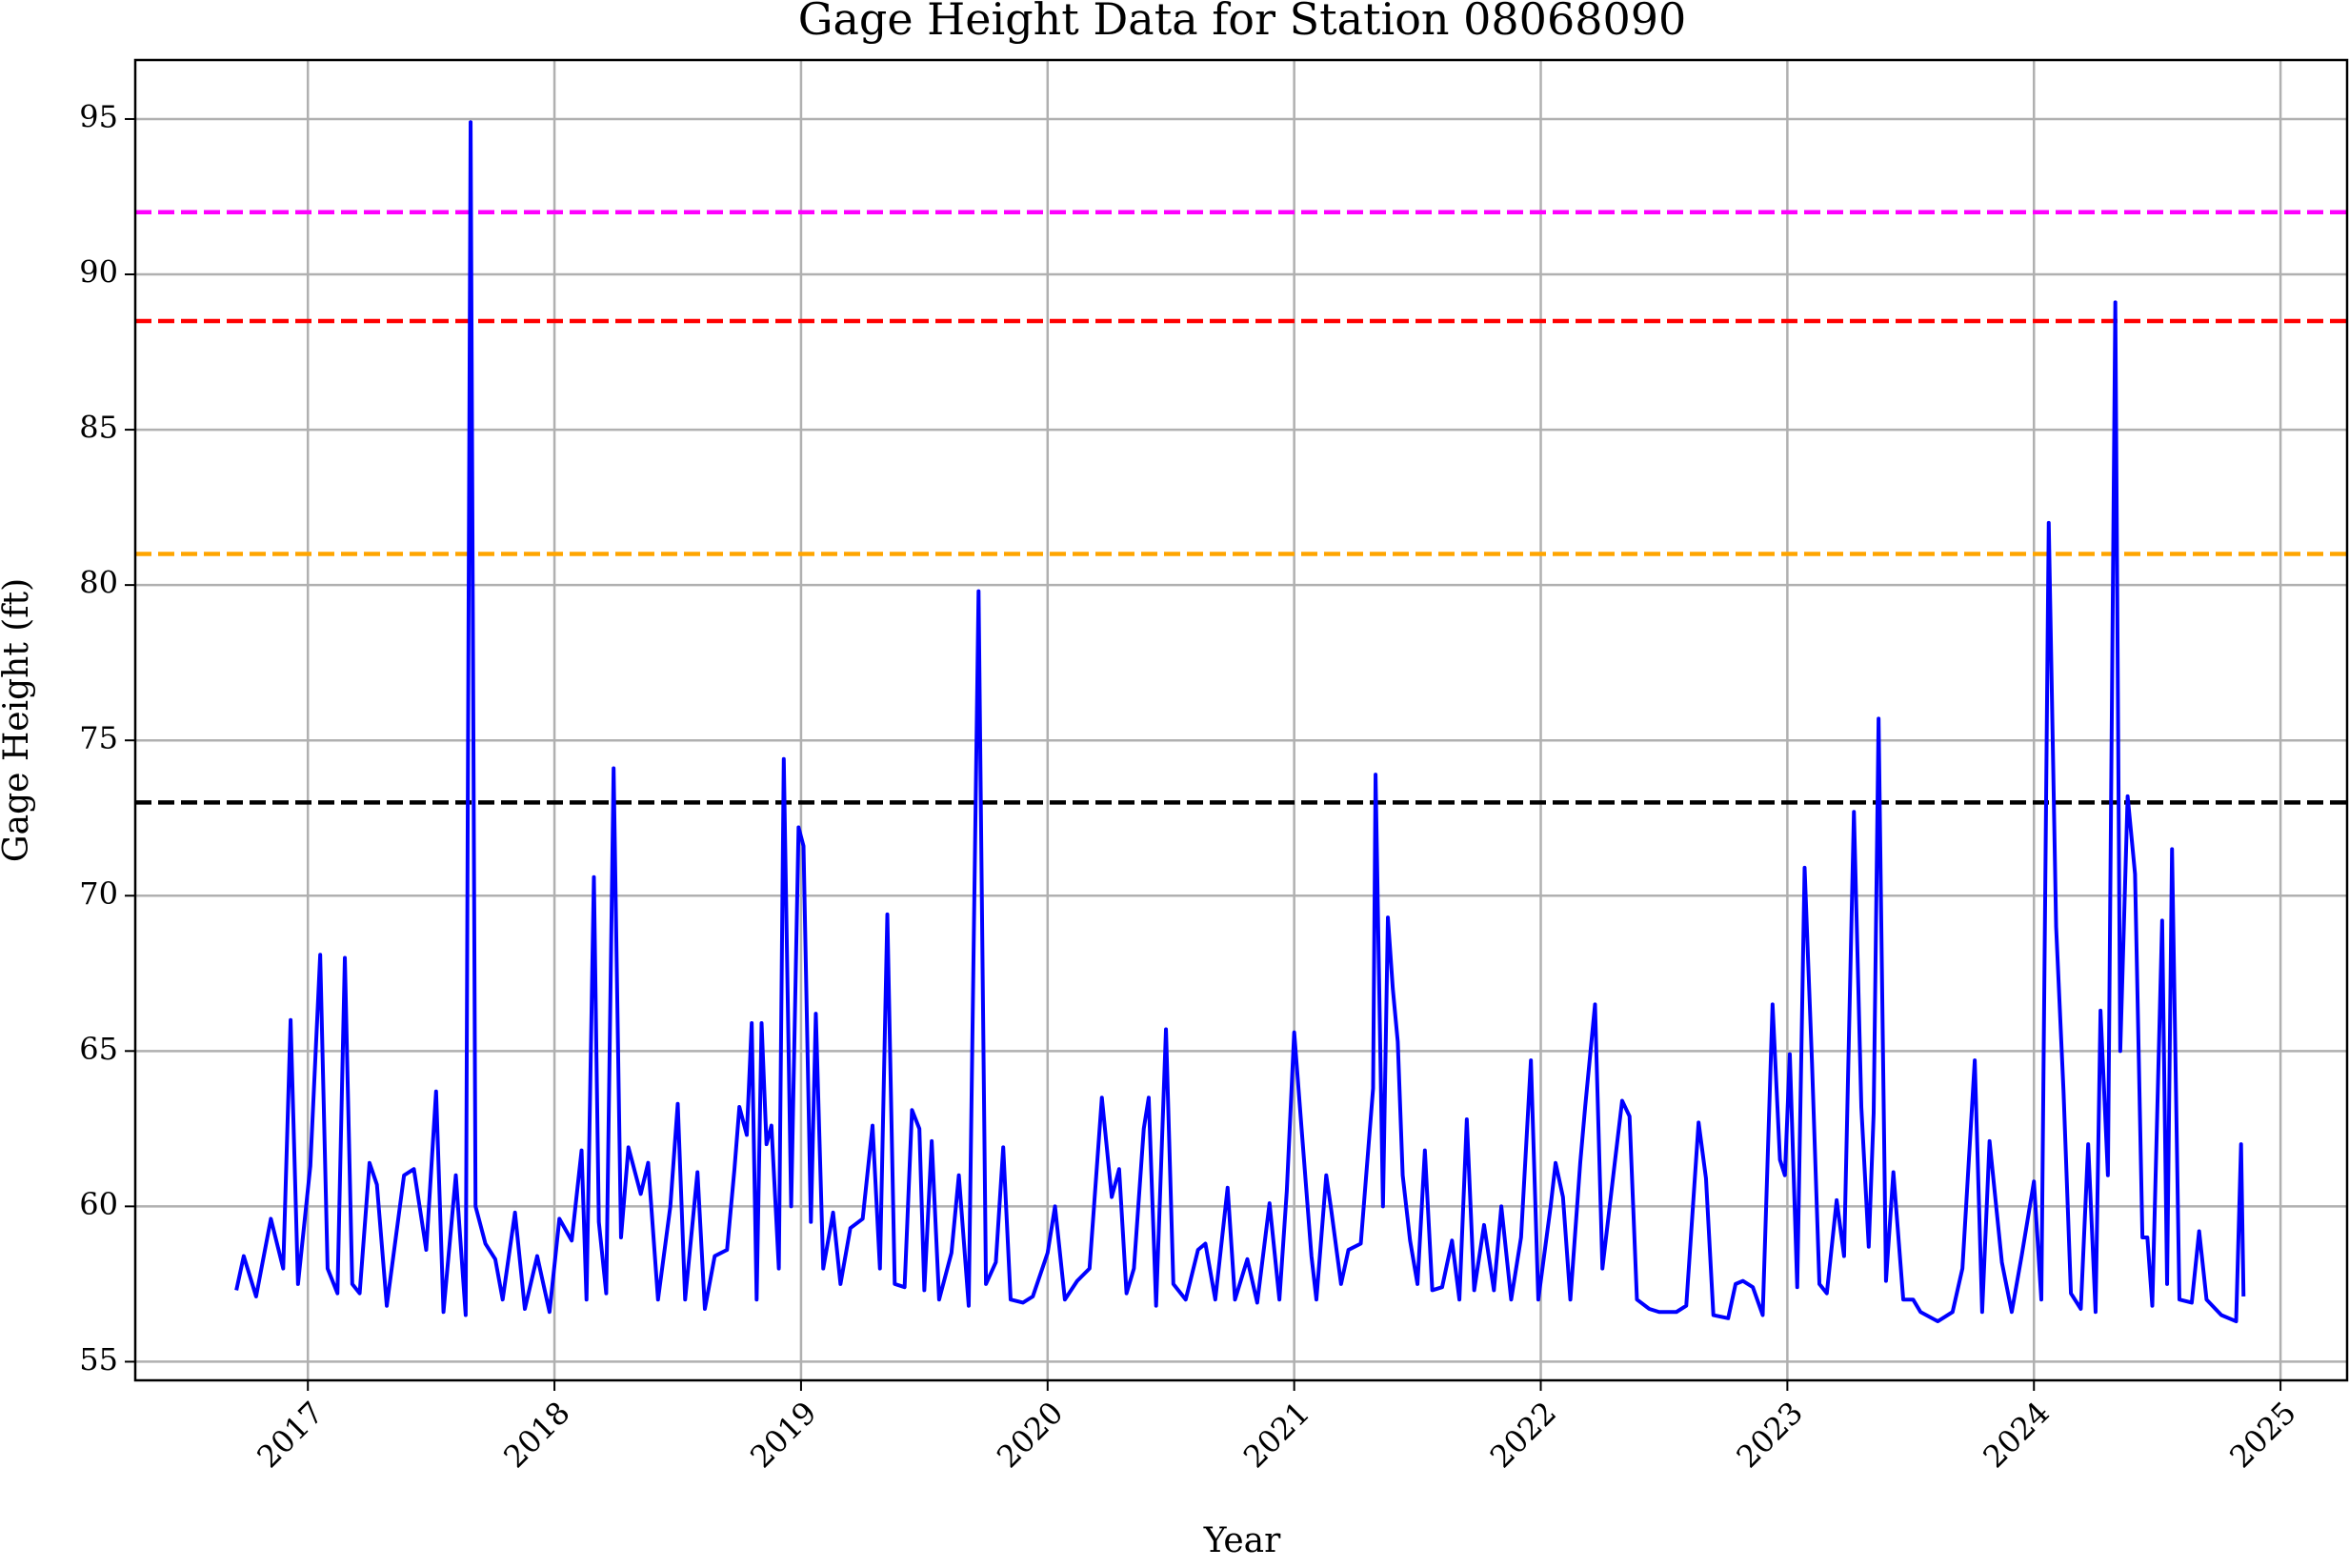 The height and width of the screenshot is (1568, 2349). What do you see at coordinates (1030, 1435) in the screenshot?
I see `x-tick-label: 2020` at bounding box center [1030, 1435].